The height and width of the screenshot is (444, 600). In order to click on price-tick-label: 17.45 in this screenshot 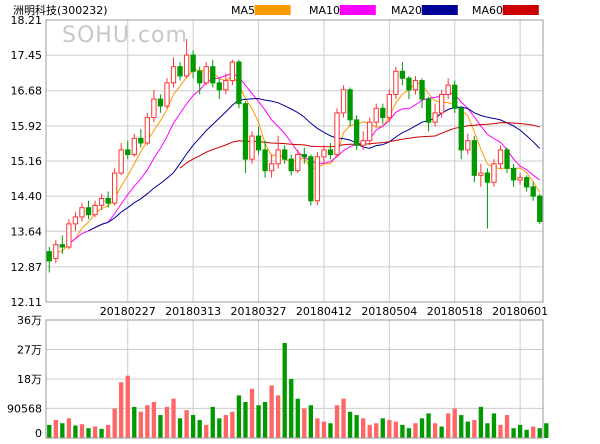, I will do `click(27, 55)`.